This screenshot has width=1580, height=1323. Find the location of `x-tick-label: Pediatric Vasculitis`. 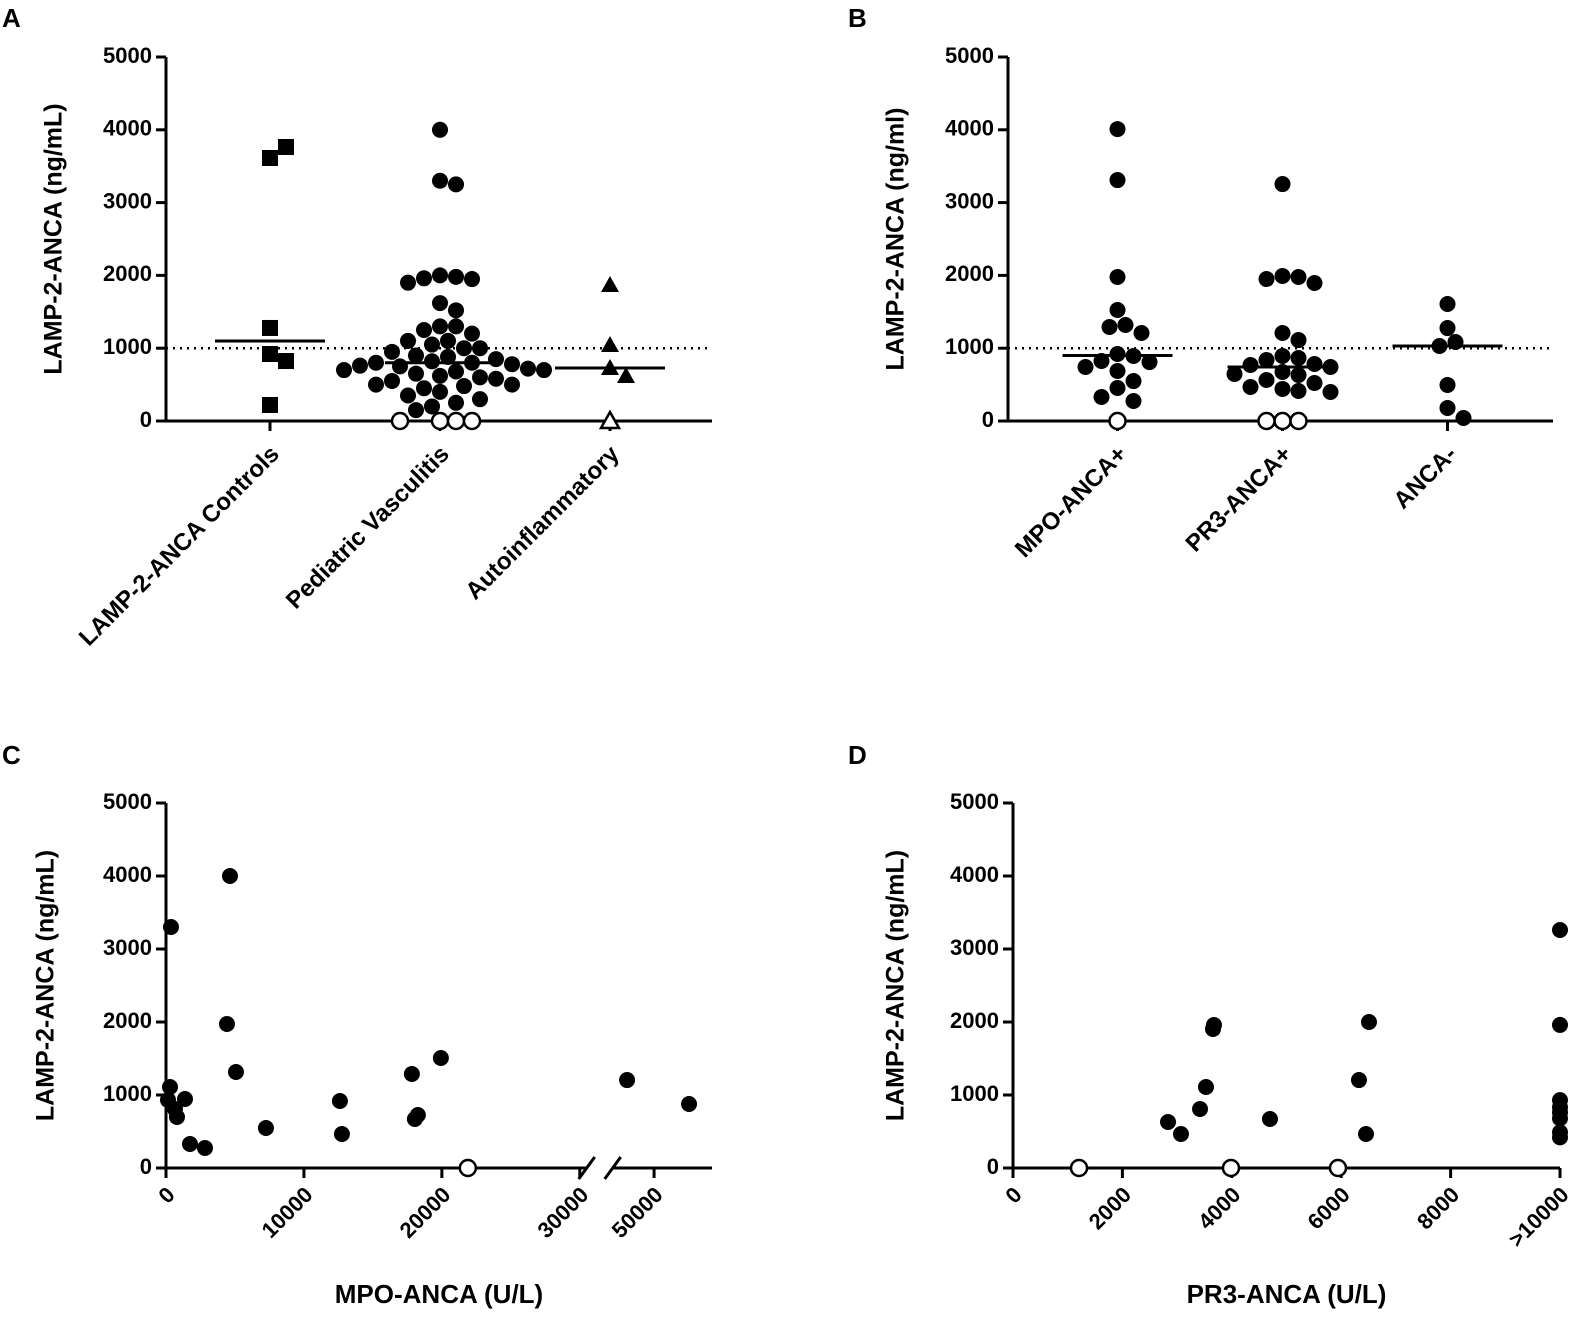

x-tick-label: Pediatric Vasculitis is located at coordinates (368, 528).